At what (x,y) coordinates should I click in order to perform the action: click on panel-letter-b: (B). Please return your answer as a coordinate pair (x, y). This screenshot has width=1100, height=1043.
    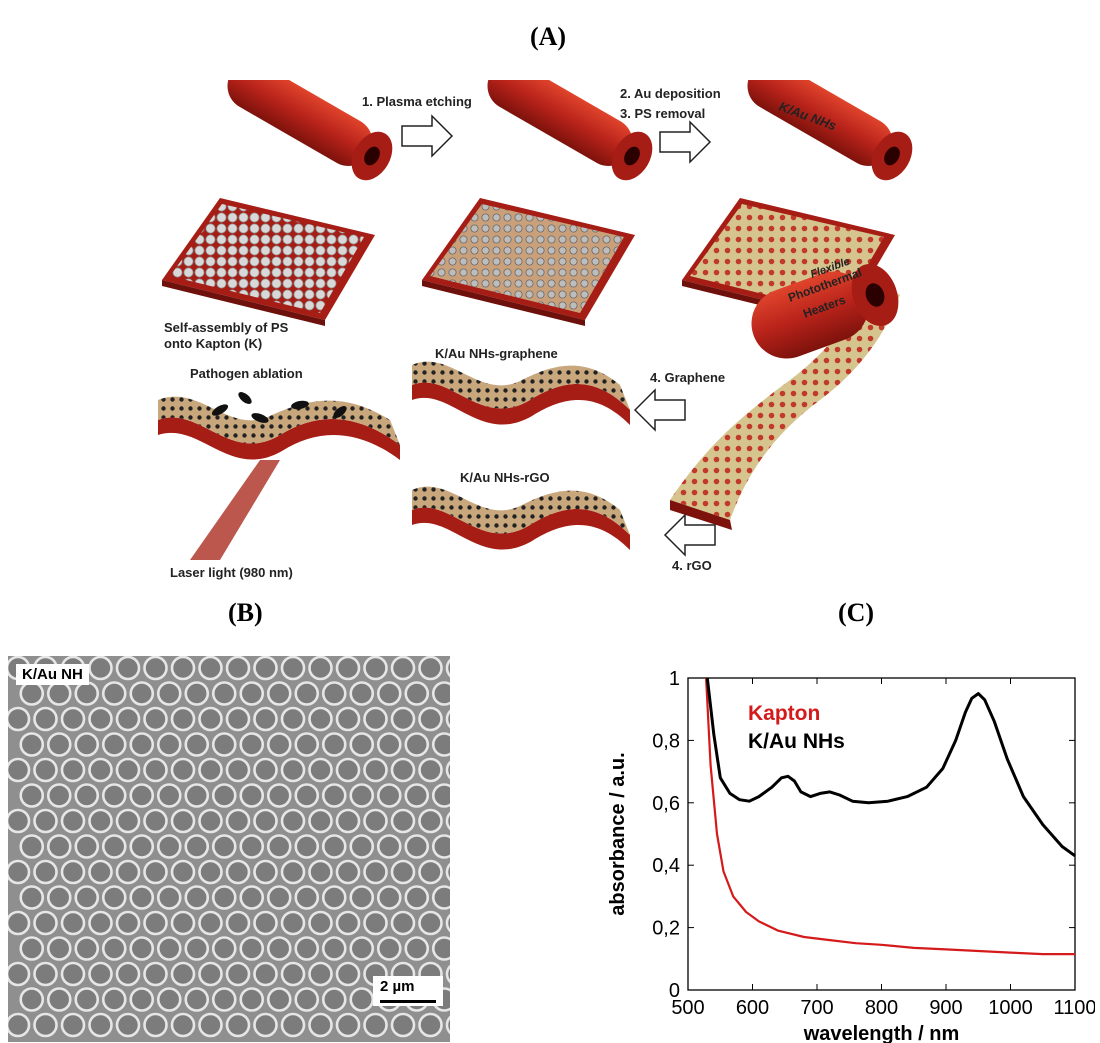
    Looking at the image, I should click on (245, 613).